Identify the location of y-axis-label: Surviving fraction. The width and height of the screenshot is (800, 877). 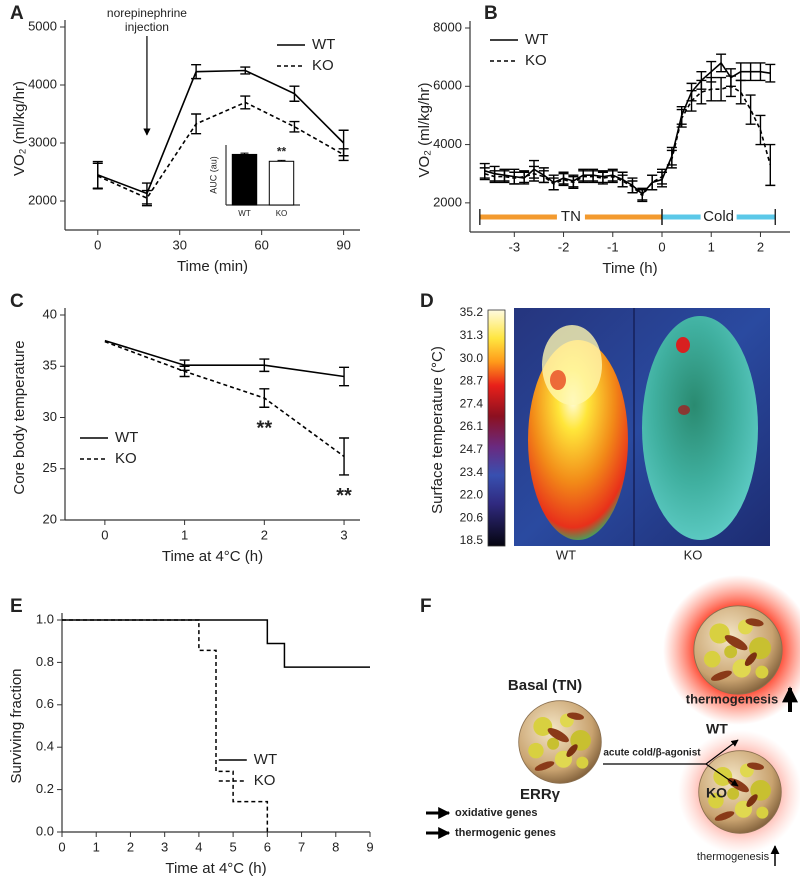
(16, 725).